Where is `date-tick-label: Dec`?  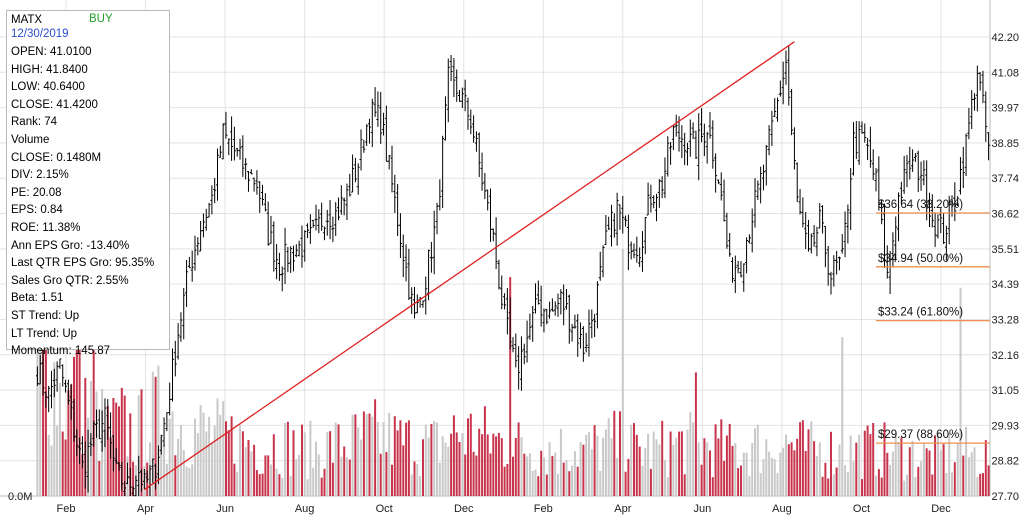
date-tick-label: Dec is located at coordinates (941, 509).